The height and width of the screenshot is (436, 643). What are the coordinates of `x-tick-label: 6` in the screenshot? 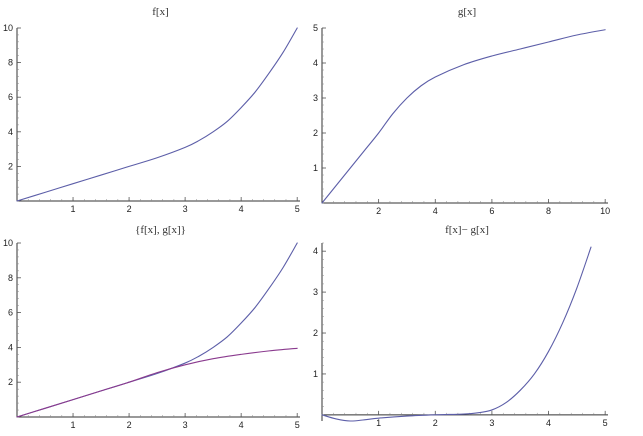 It's located at (491, 211).